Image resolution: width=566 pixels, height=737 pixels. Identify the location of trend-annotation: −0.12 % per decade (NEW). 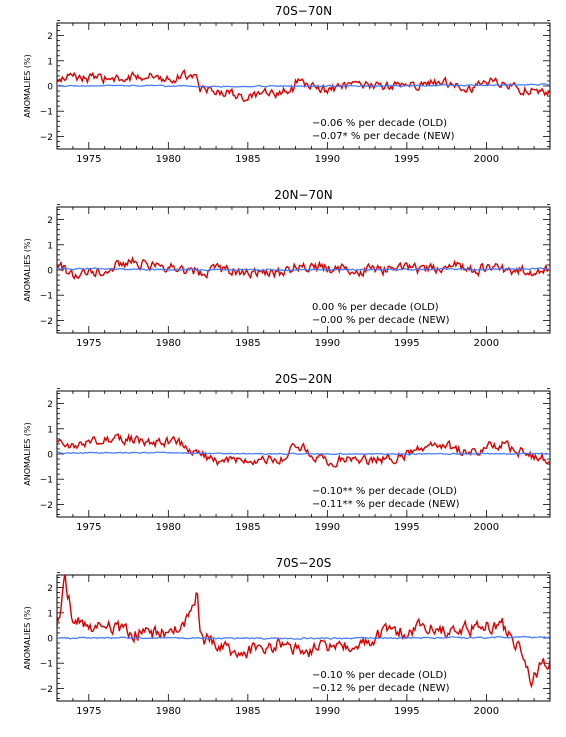
(381, 688).